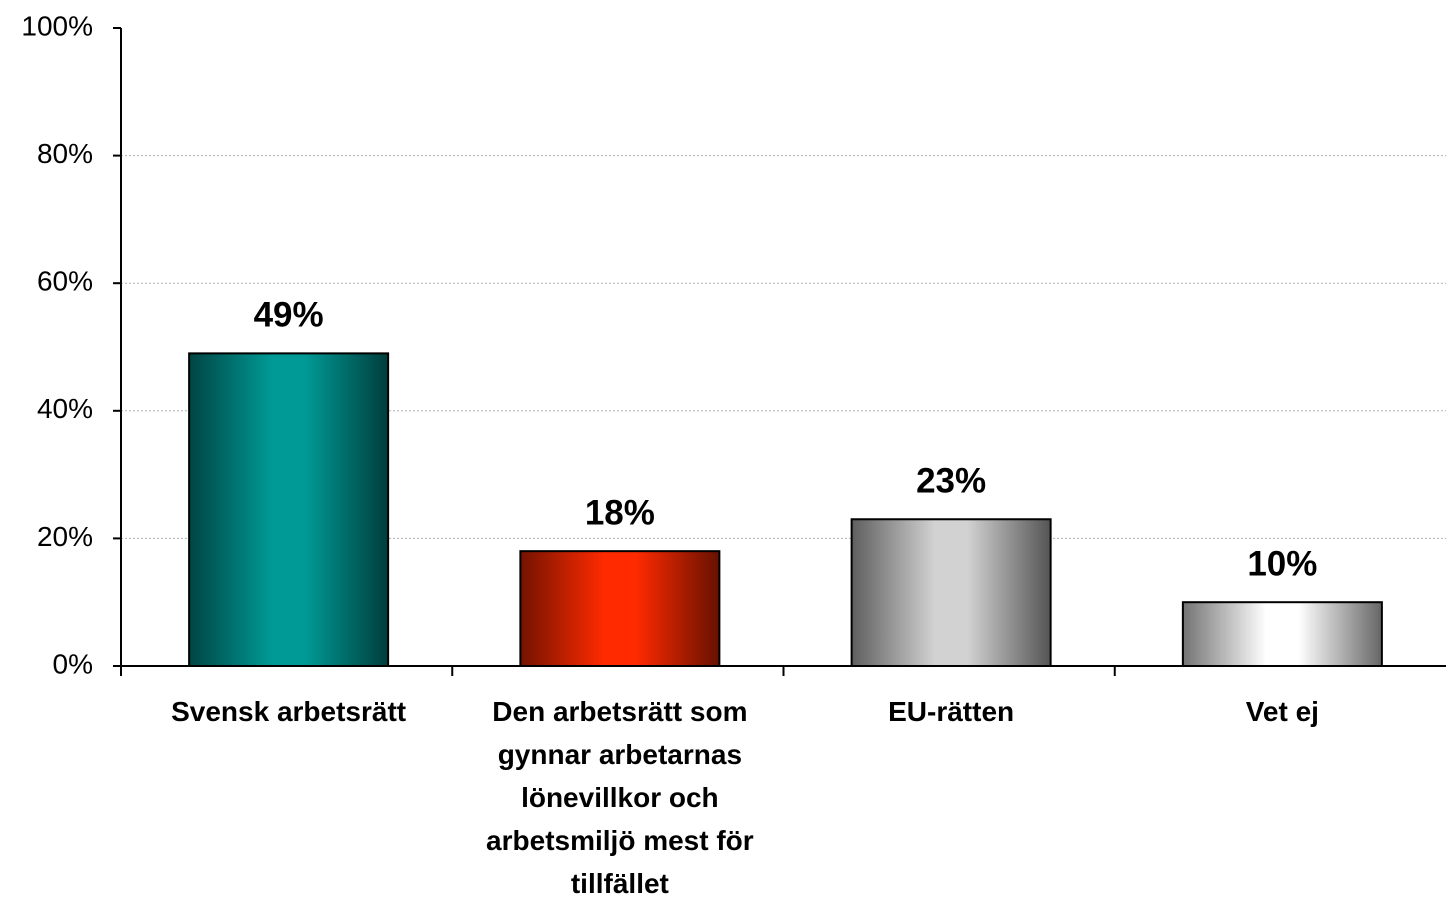 Image resolution: width=1446 pixels, height=900 pixels. I want to click on x-tick-label: Svensk arbetsrätt, so click(288, 711).